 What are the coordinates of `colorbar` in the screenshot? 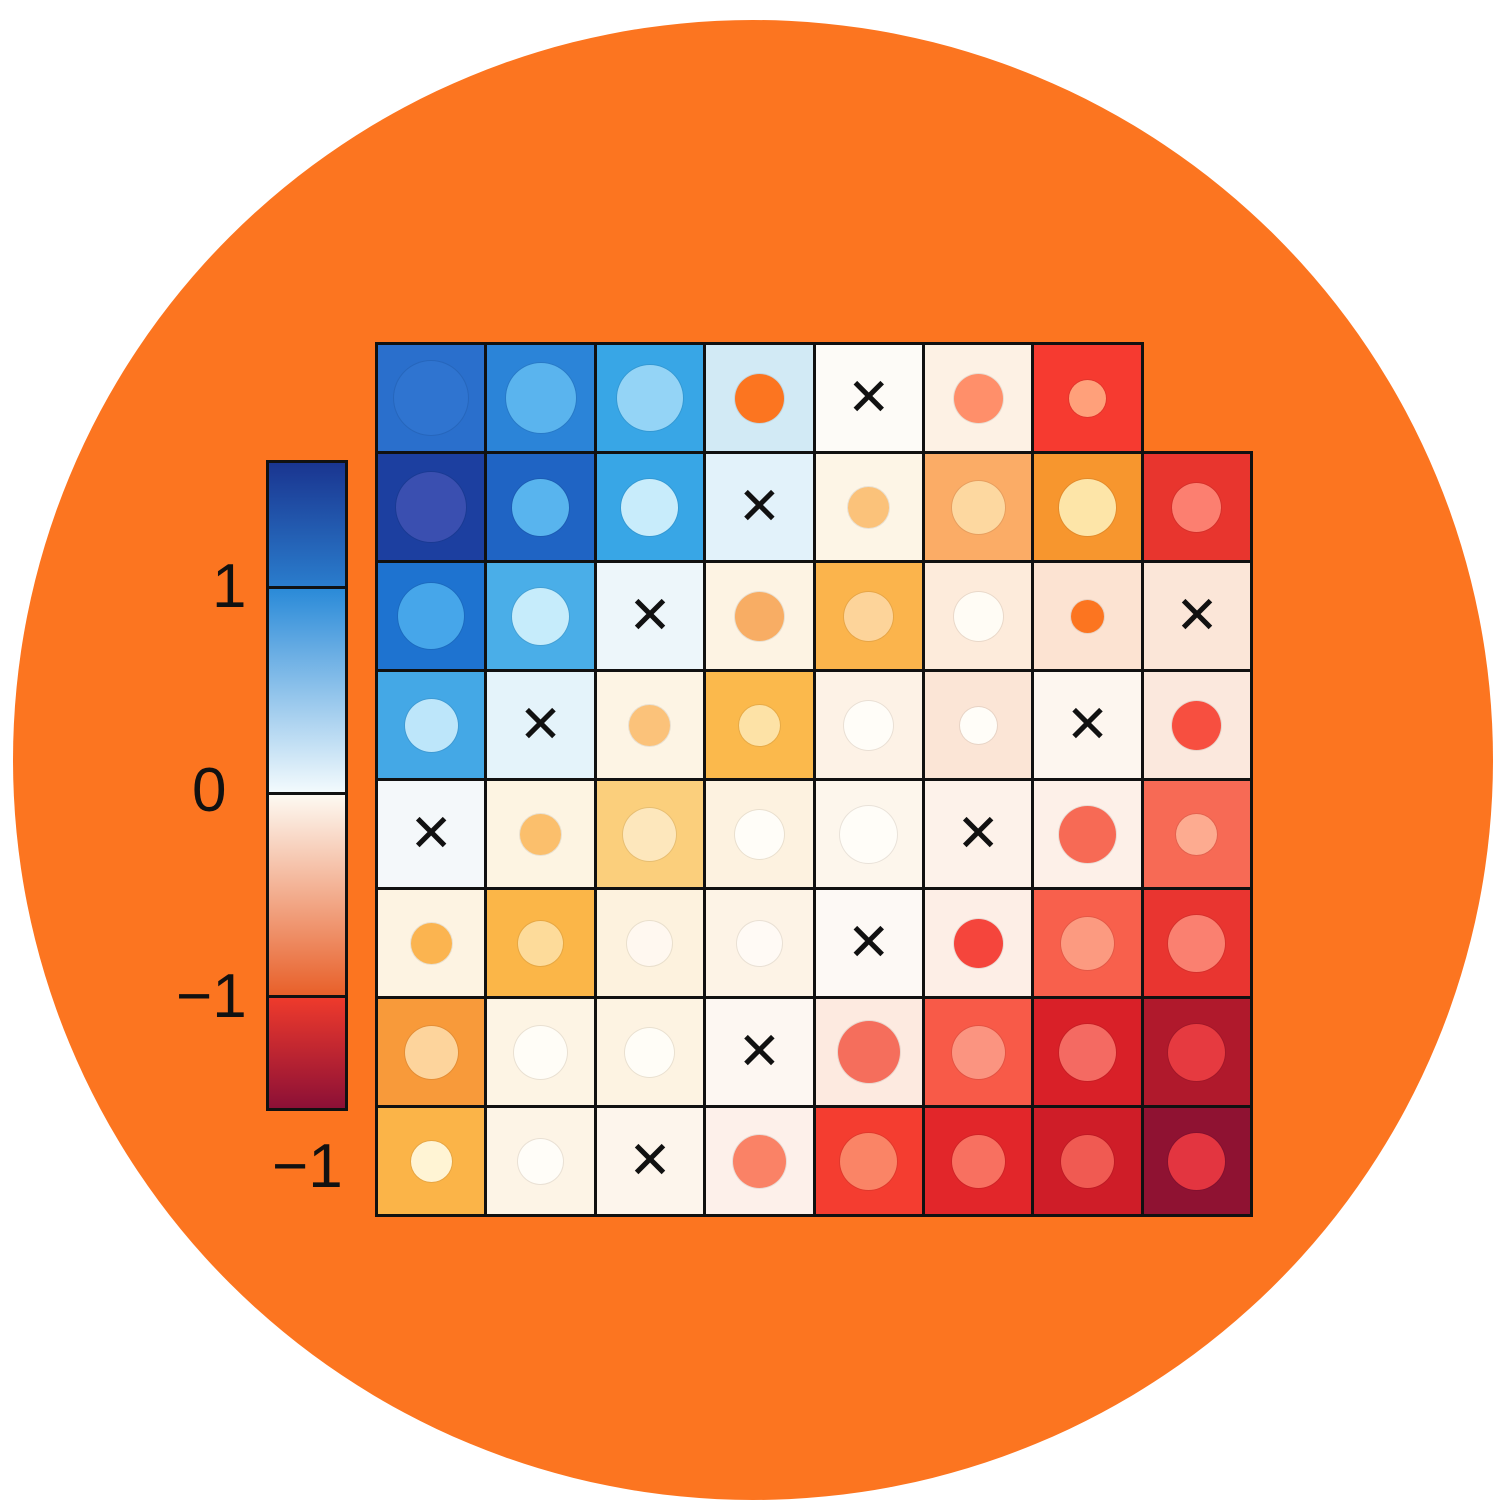 It's located at (307, 785).